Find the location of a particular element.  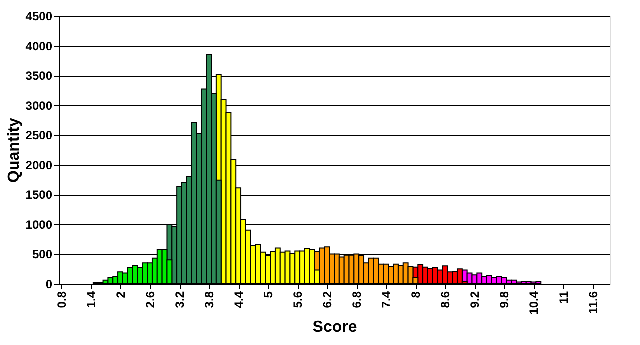

x-tick-label: 11.6 is located at coordinates (593, 302).